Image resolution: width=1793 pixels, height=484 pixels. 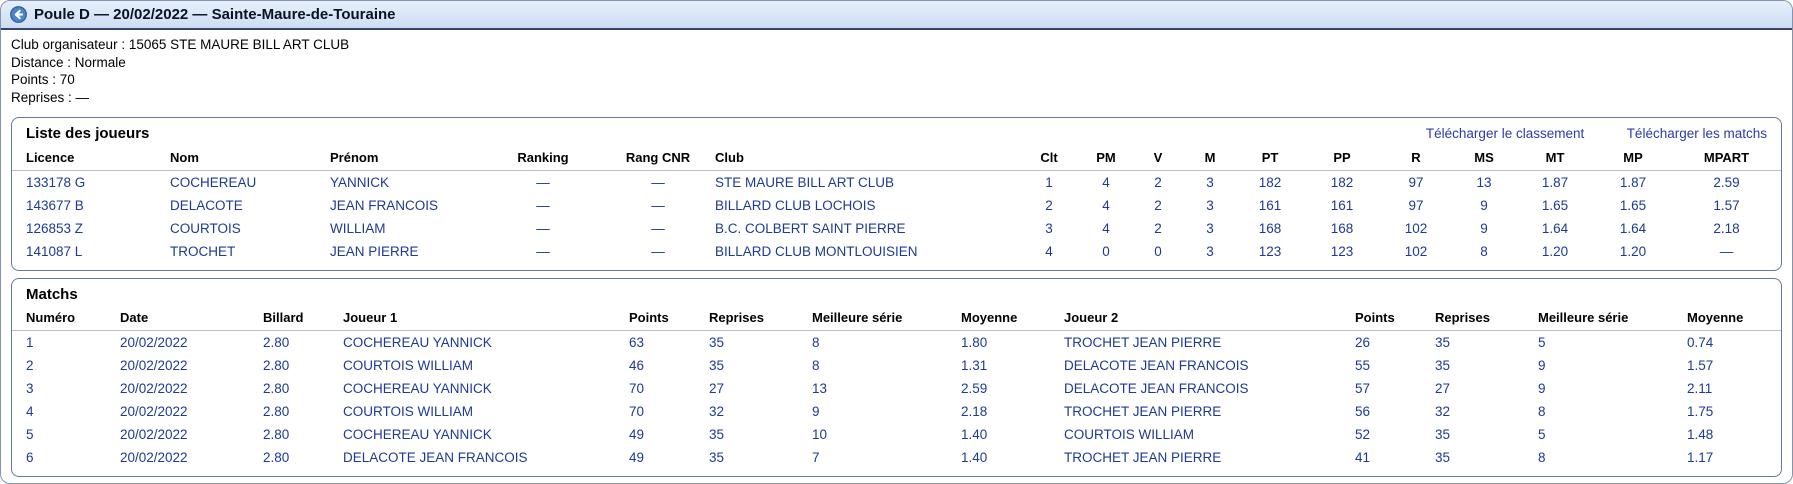 I want to click on column-header: MP, so click(x=1633, y=159).